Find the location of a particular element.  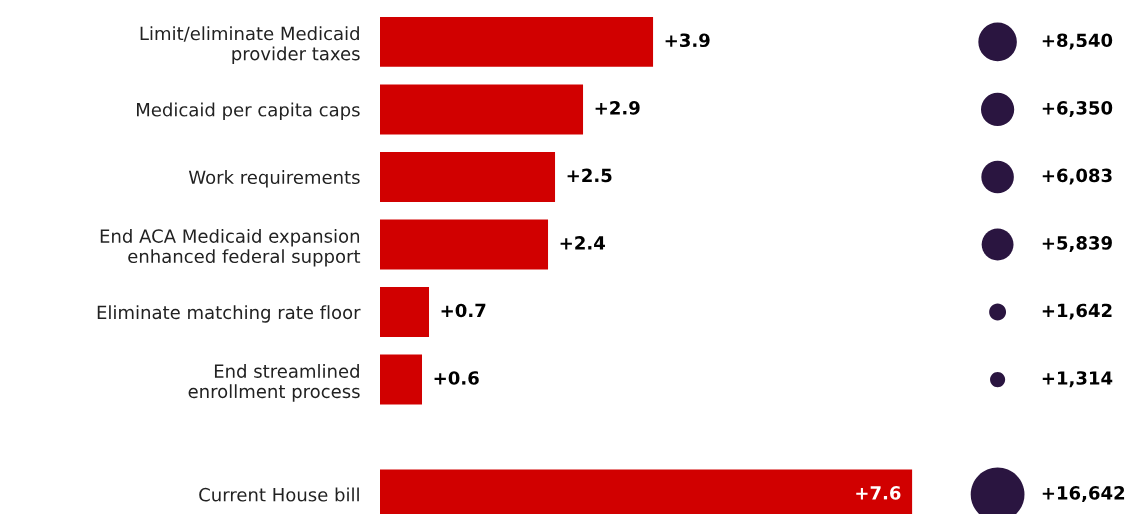

data-label: +2.9 is located at coordinates (617, 108).